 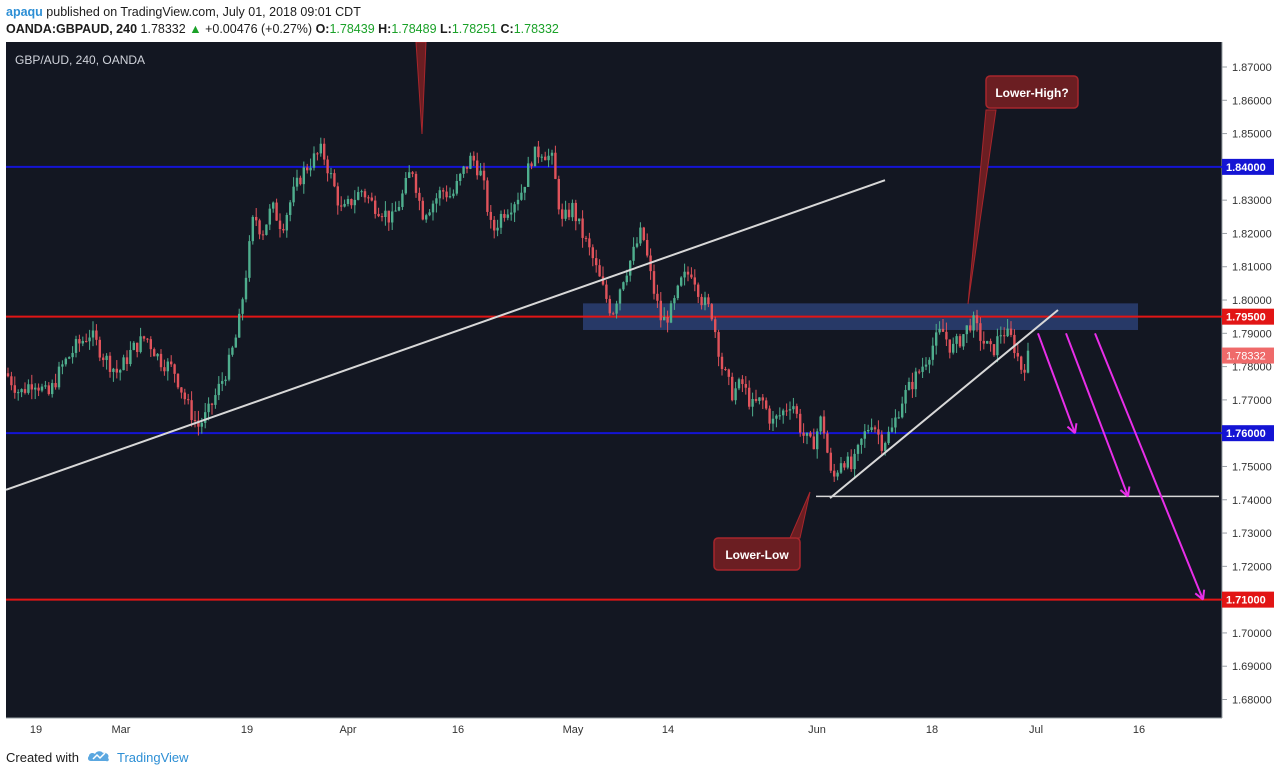 I want to click on price-change: +0.00476 (+0.27%), so click(x=259, y=29).